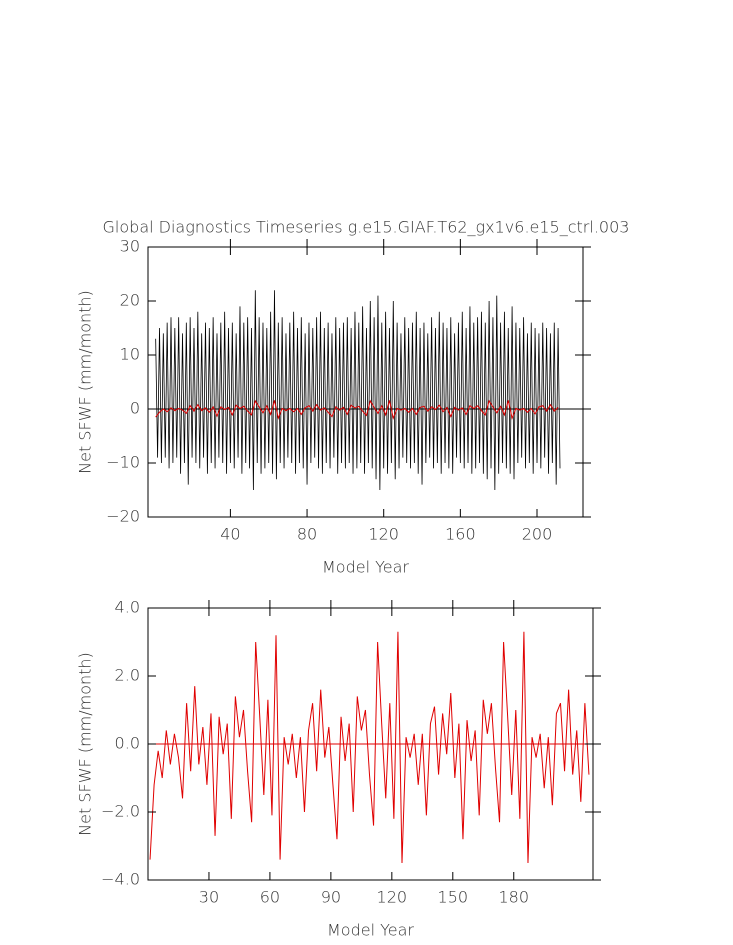 Image resolution: width=733 pixels, height=945 pixels. What do you see at coordinates (307, 534) in the screenshot?
I see `x-tick-label: 80` at bounding box center [307, 534].